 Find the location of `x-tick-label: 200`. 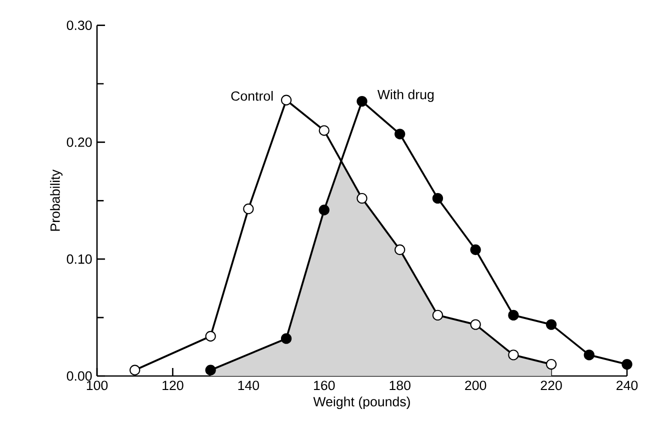

x-tick-label: 200 is located at coordinates (475, 385).